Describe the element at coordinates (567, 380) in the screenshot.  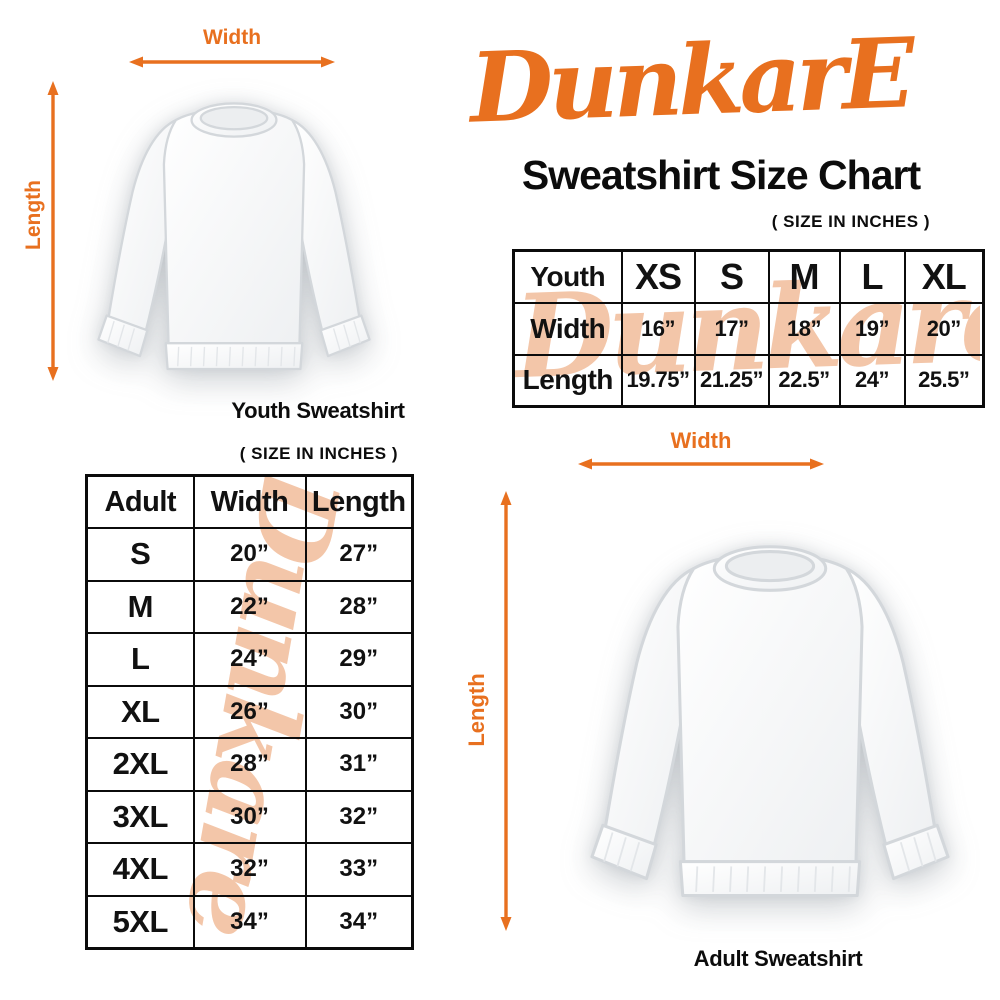
I see `row-label-cell: Length` at that location.